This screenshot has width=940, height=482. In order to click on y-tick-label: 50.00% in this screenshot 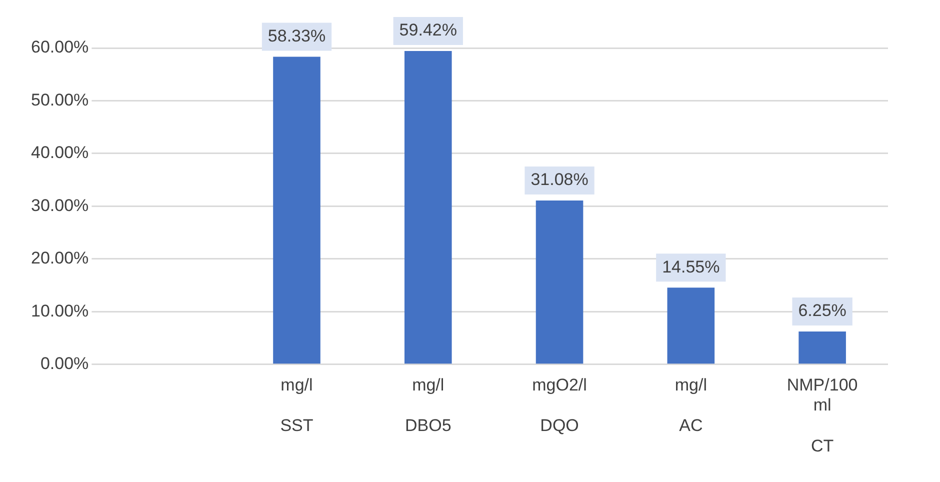, I will do `click(59, 100)`.